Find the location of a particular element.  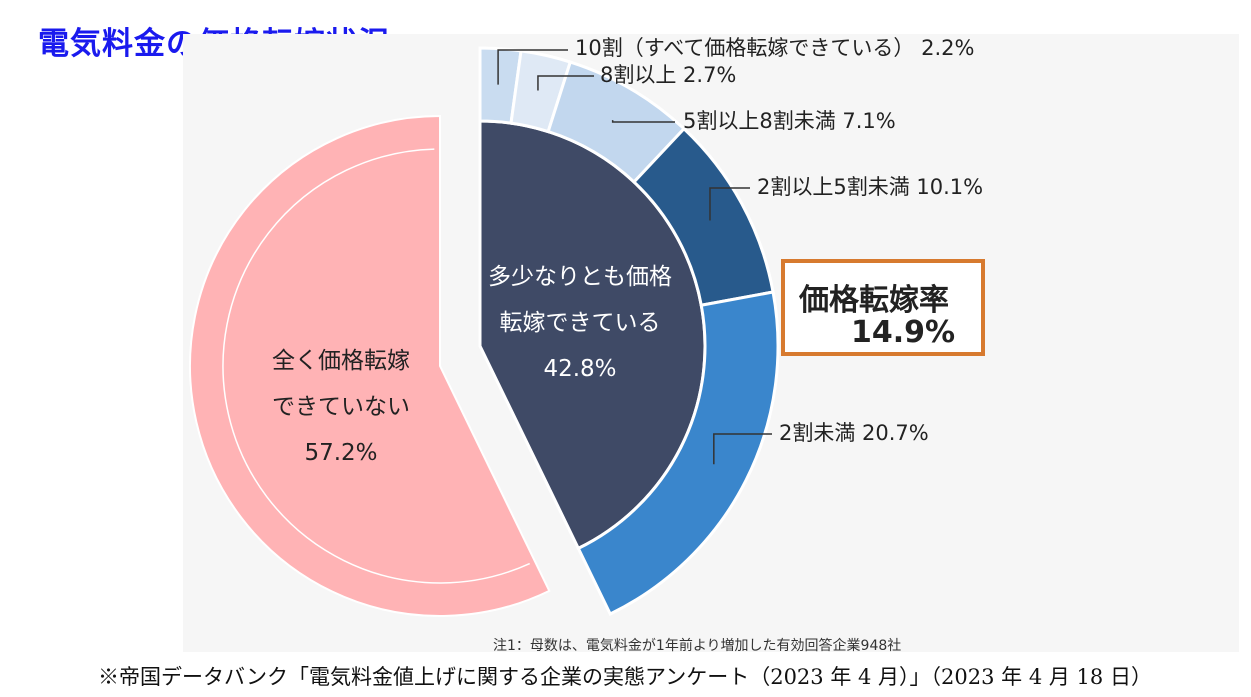

pass-through-rate-box: 価格転嫁率 14.9% is located at coordinates (883, 307).